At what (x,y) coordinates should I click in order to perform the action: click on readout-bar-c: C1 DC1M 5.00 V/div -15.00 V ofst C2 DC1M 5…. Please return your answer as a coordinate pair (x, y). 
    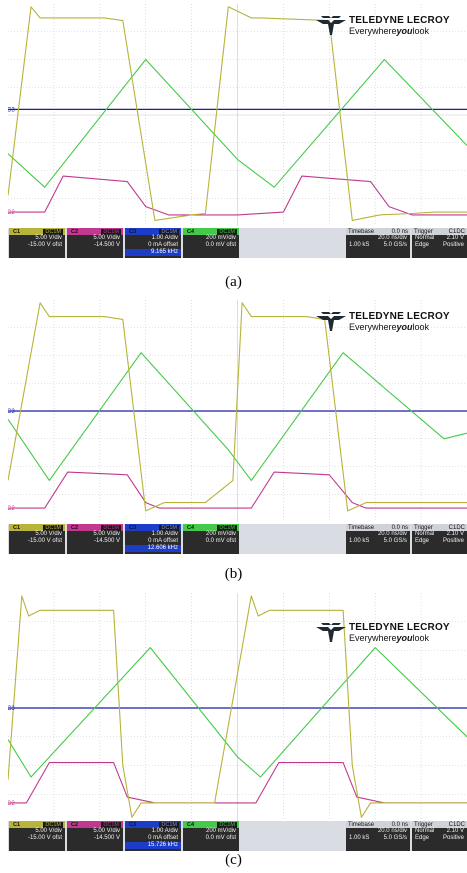
    Looking at the image, I should click on (237, 836).